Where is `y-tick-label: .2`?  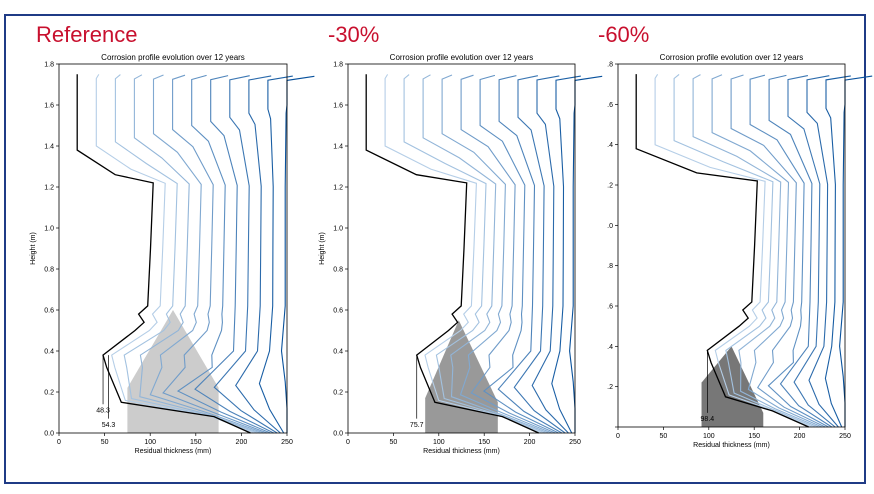
y-tick-label: .2 is located at coordinates (610, 387).